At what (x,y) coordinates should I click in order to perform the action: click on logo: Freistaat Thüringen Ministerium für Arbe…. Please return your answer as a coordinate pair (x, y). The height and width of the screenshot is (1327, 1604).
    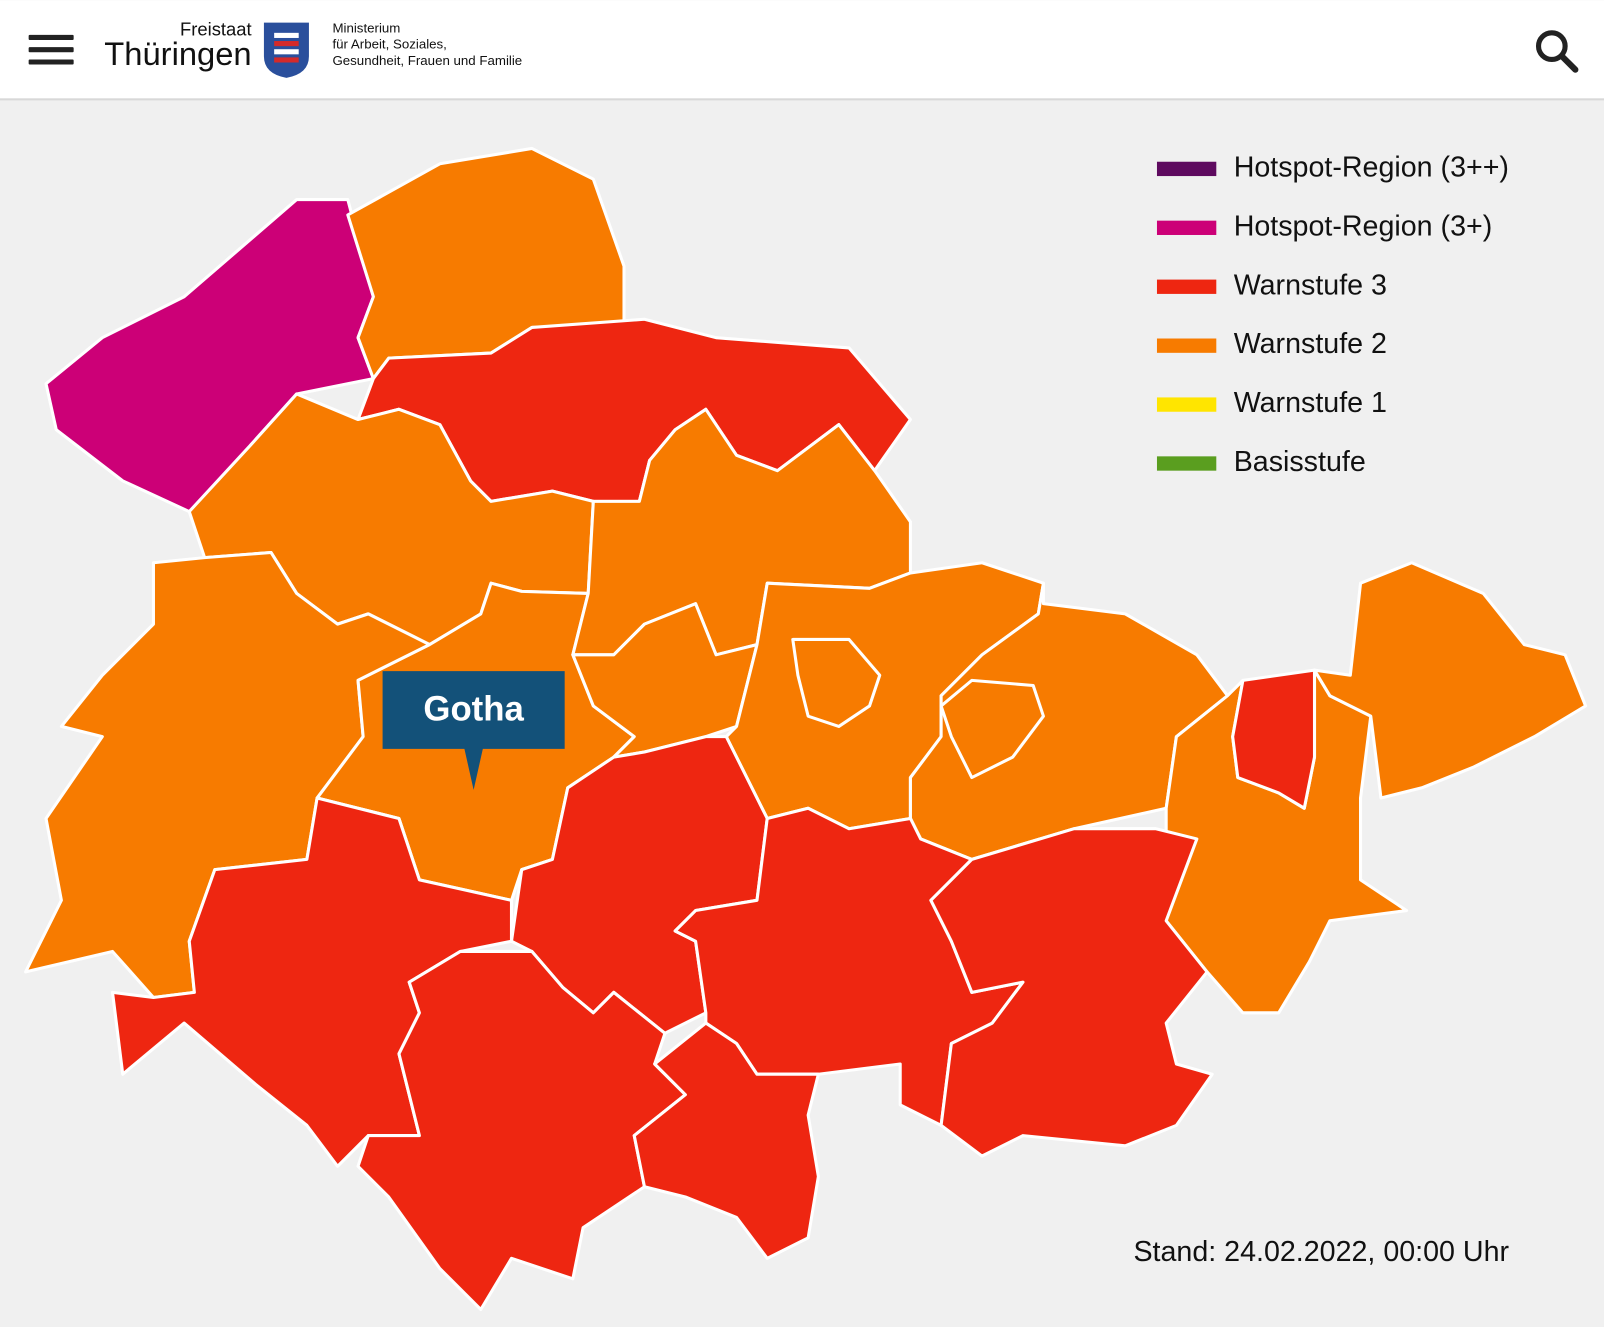
    Looking at the image, I should click on (313, 48).